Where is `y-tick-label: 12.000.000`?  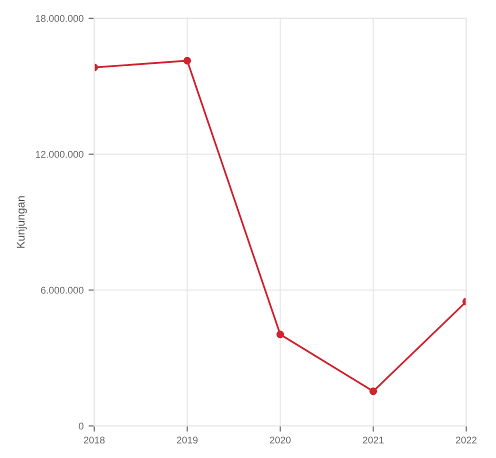 y-tick-label: 12.000.000 is located at coordinates (60, 154).